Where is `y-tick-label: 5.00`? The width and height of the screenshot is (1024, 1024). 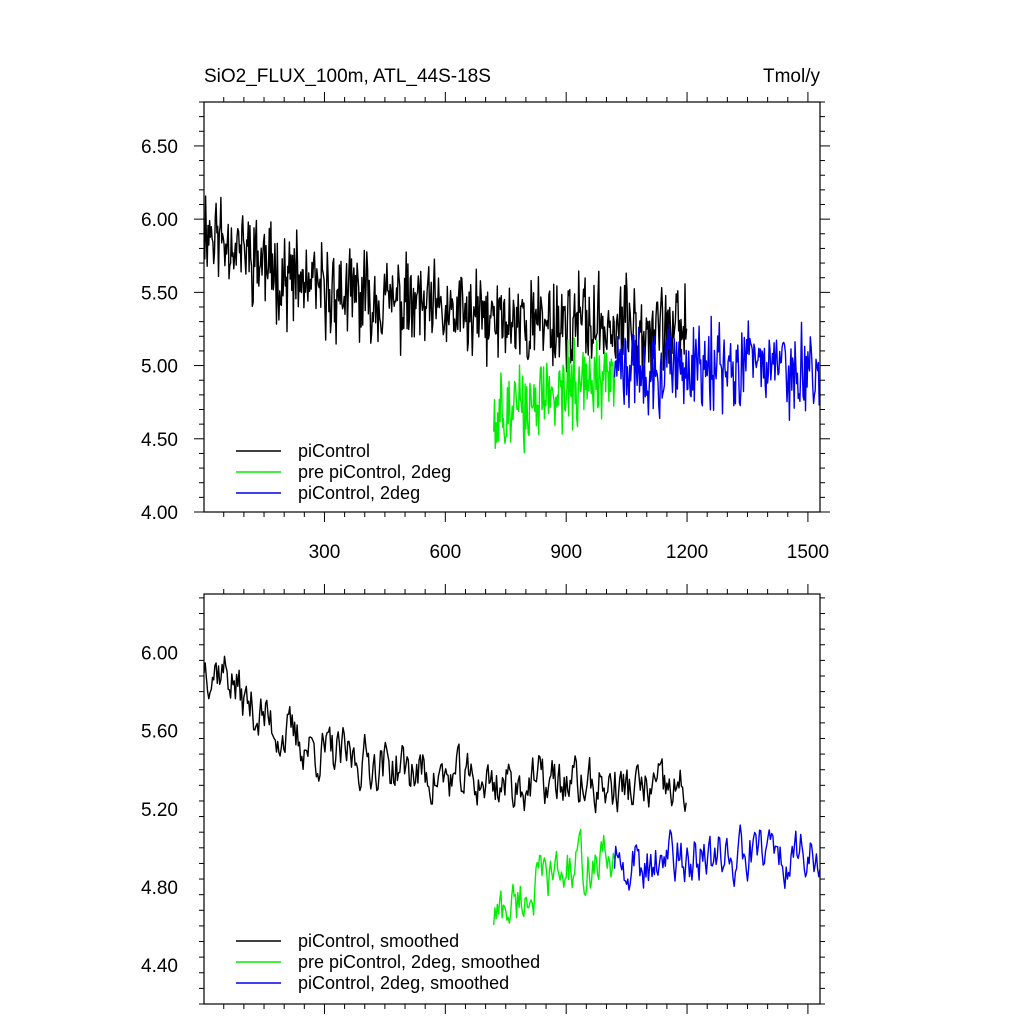
y-tick-label: 5.00 is located at coordinates (159, 367).